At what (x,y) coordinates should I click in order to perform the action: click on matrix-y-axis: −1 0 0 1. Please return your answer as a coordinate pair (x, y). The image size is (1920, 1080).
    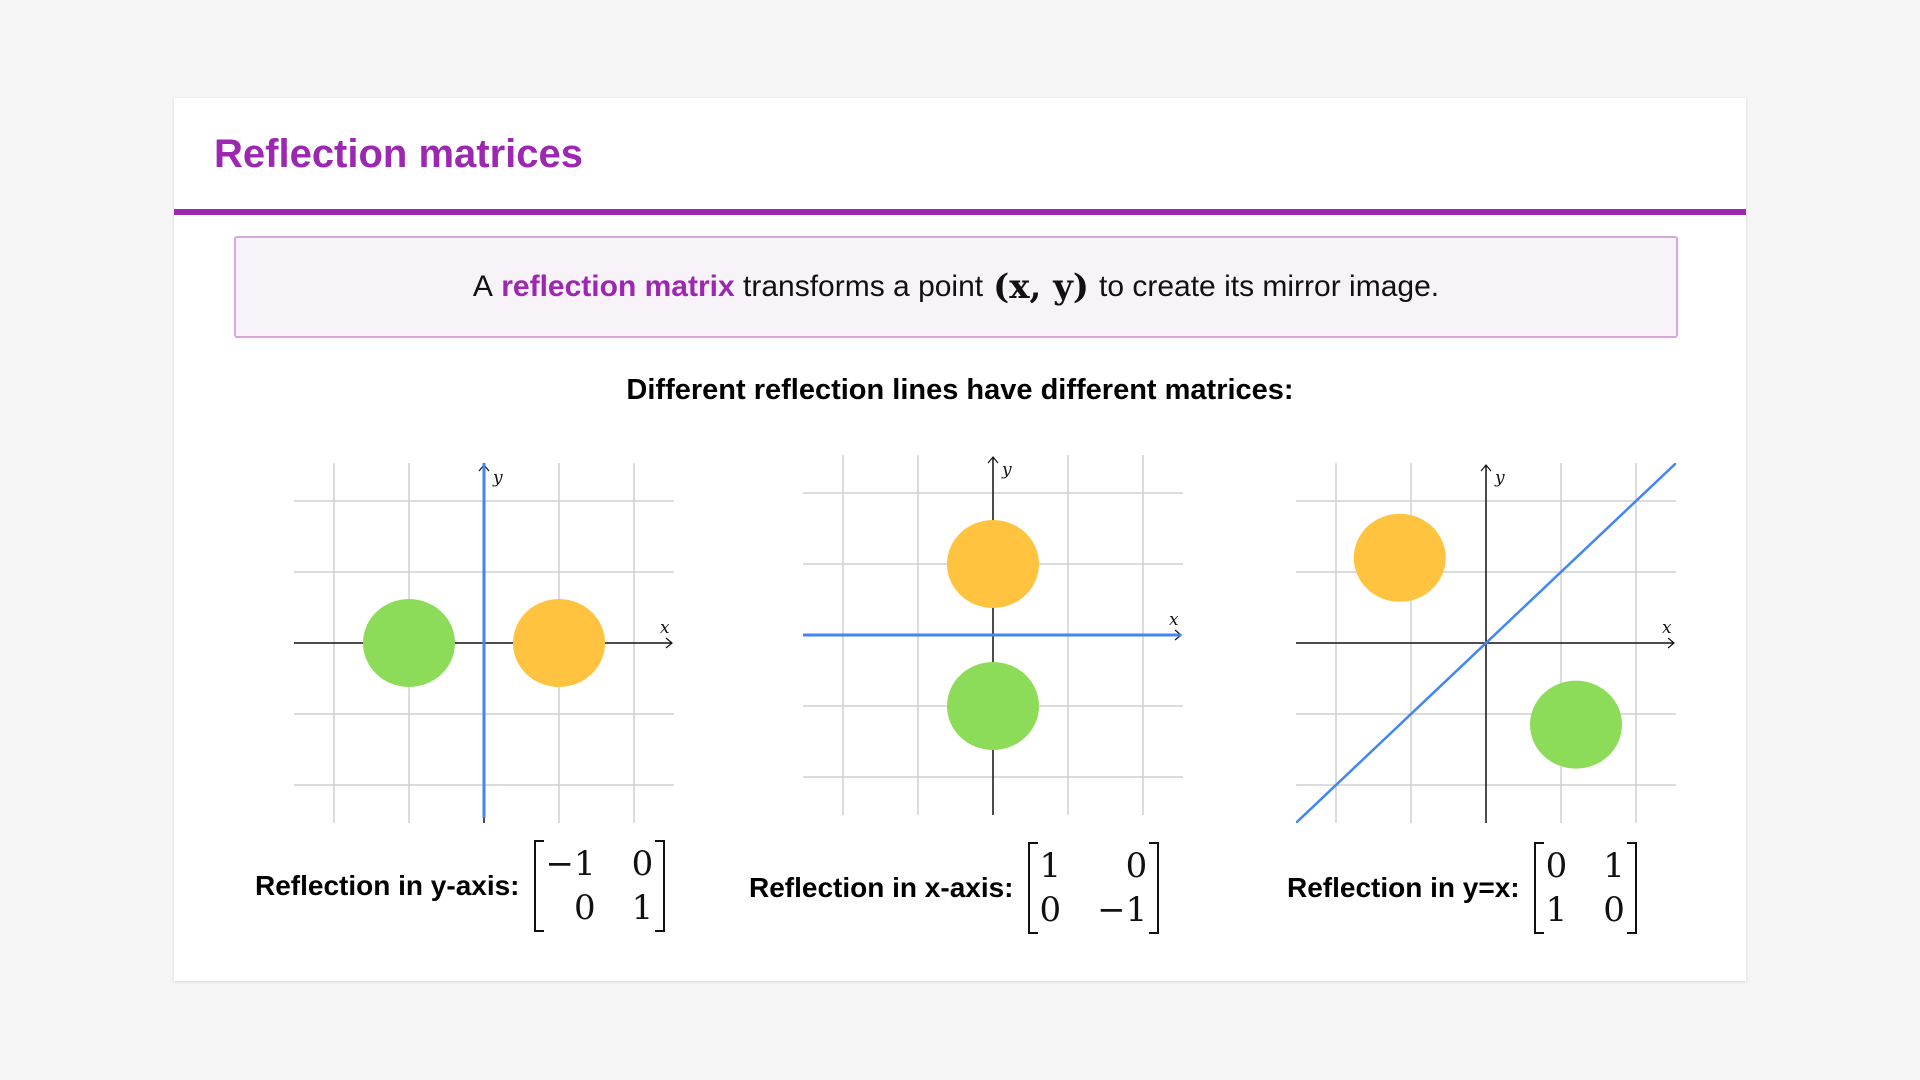
    Looking at the image, I should click on (599, 886).